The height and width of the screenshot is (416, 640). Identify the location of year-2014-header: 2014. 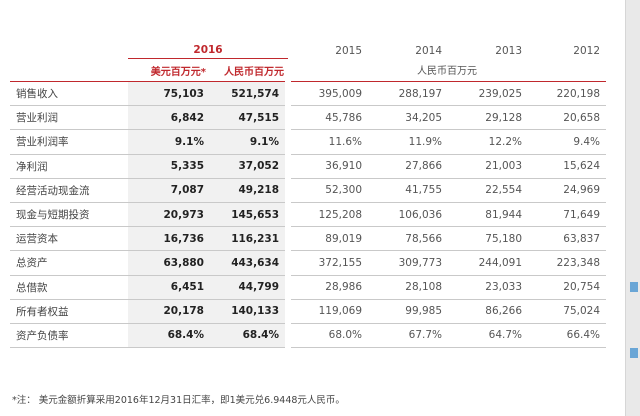
(429, 50).